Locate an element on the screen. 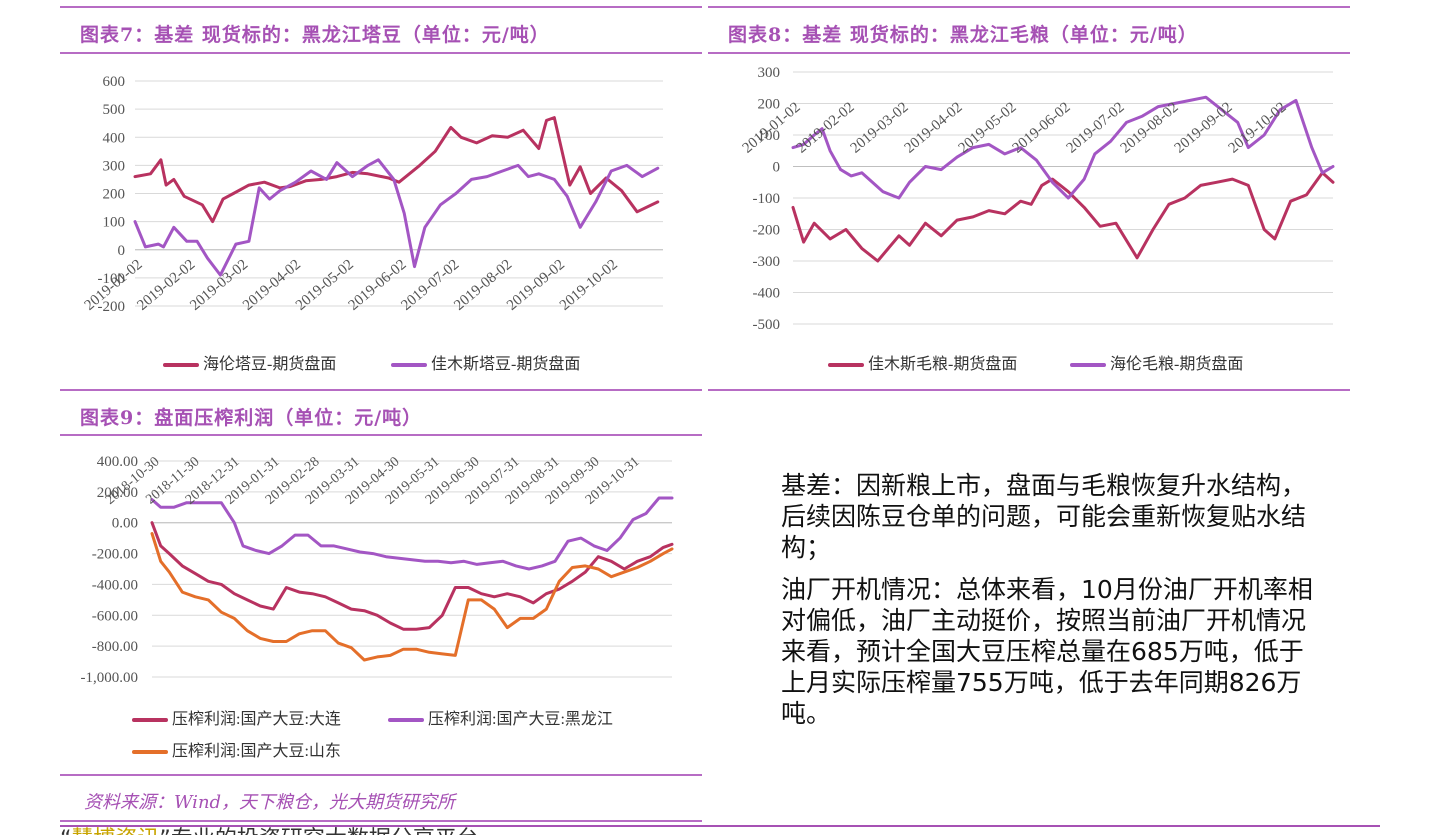 Image resolution: width=1440 pixels, height=835 pixels. chart7-title-rule is located at coordinates (381, 53).